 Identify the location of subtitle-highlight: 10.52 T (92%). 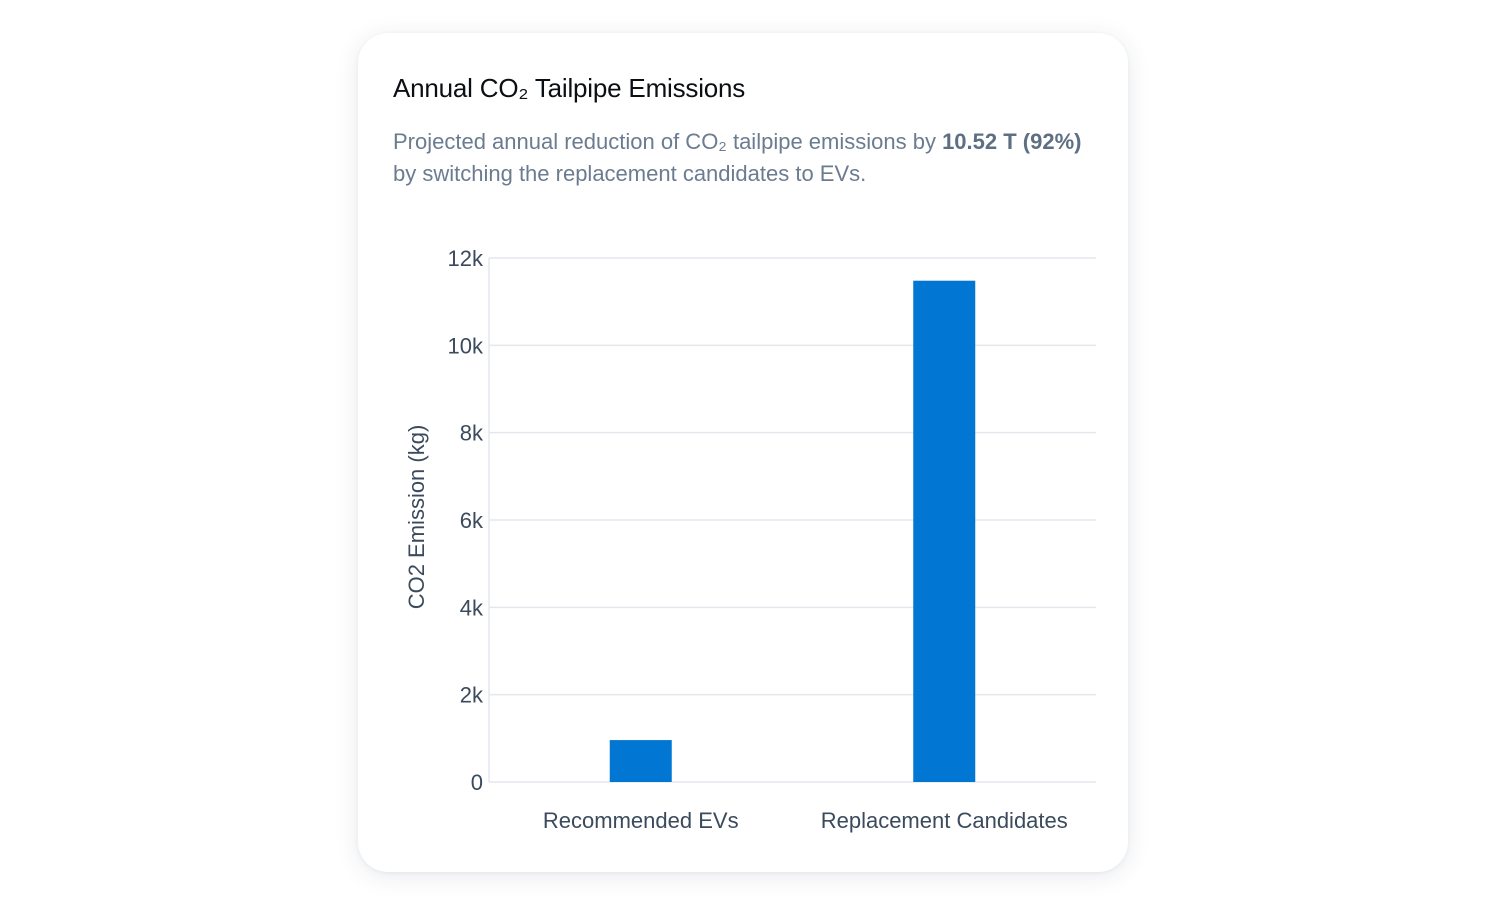
(1012, 141).